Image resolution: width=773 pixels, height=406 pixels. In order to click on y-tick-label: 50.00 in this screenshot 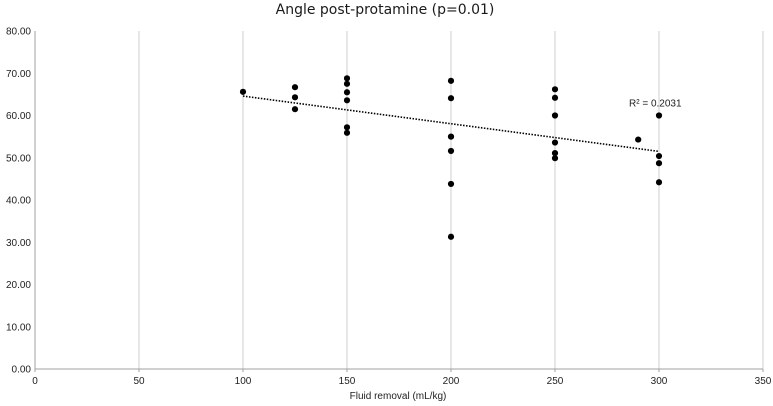, I will do `click(18, 158)`.